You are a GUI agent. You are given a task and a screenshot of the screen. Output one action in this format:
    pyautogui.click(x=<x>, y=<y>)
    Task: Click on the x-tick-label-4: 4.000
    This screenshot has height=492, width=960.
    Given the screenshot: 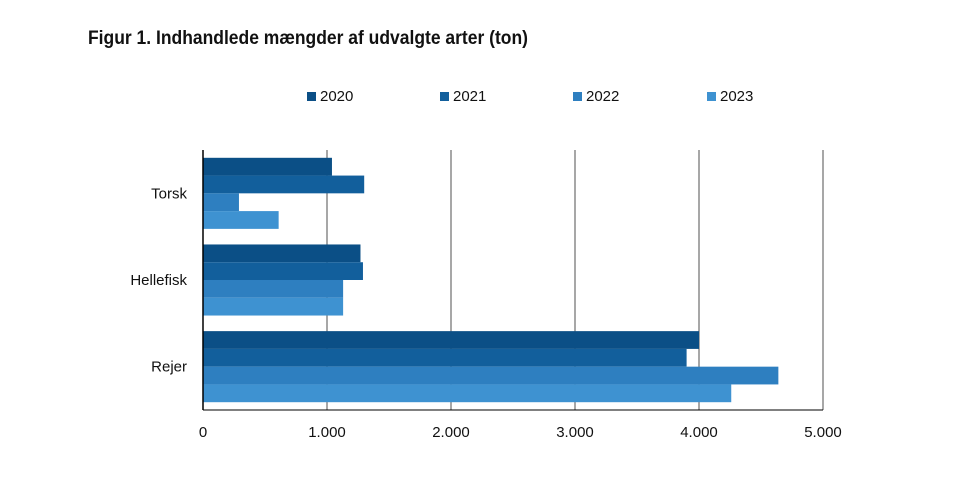 What is the action you would take?
    pyautogui.click(x=699, y=432)
    